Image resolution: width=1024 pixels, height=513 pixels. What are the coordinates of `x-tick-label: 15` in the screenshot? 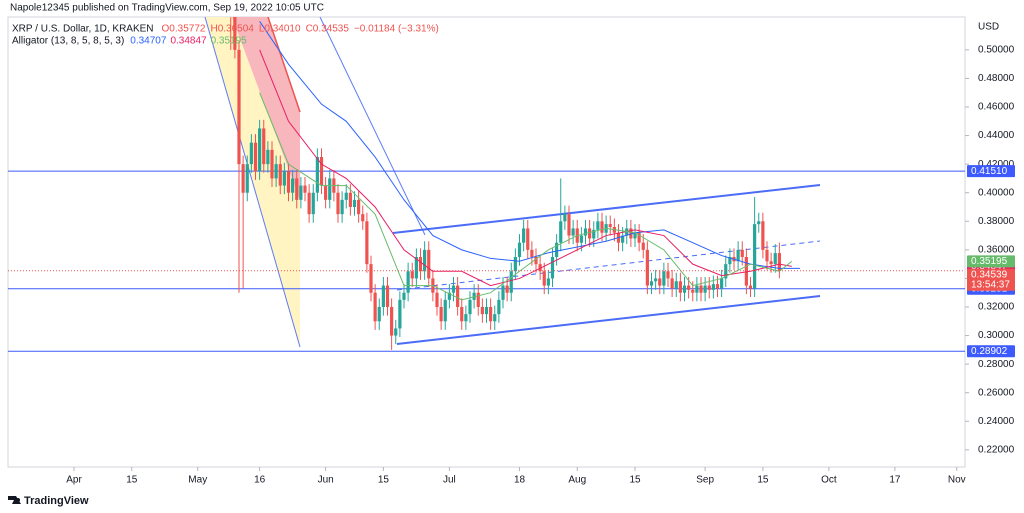 It's located at (635, 480).